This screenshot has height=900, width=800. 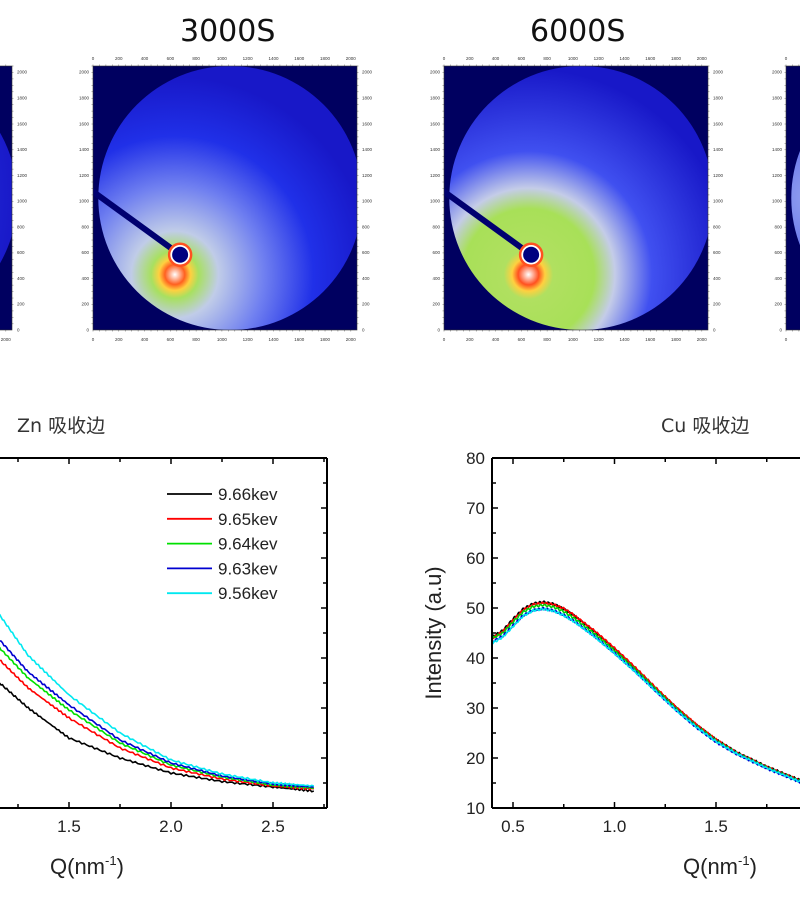 I want to click on y-tick-label: 80, so click(x=475, y=458).